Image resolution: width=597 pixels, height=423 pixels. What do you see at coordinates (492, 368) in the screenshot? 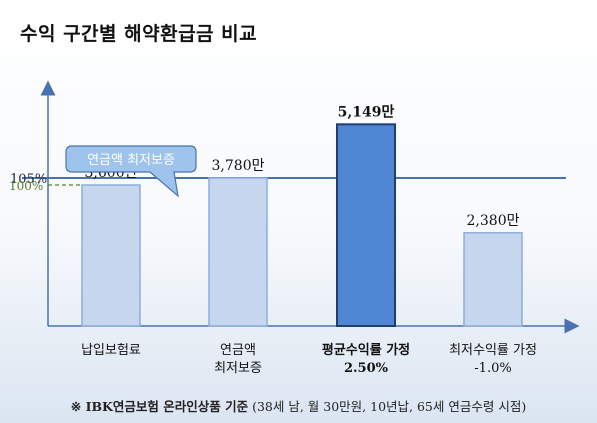
I see `category-label-3-1: -1.0%` at bounding box center [492, 368].